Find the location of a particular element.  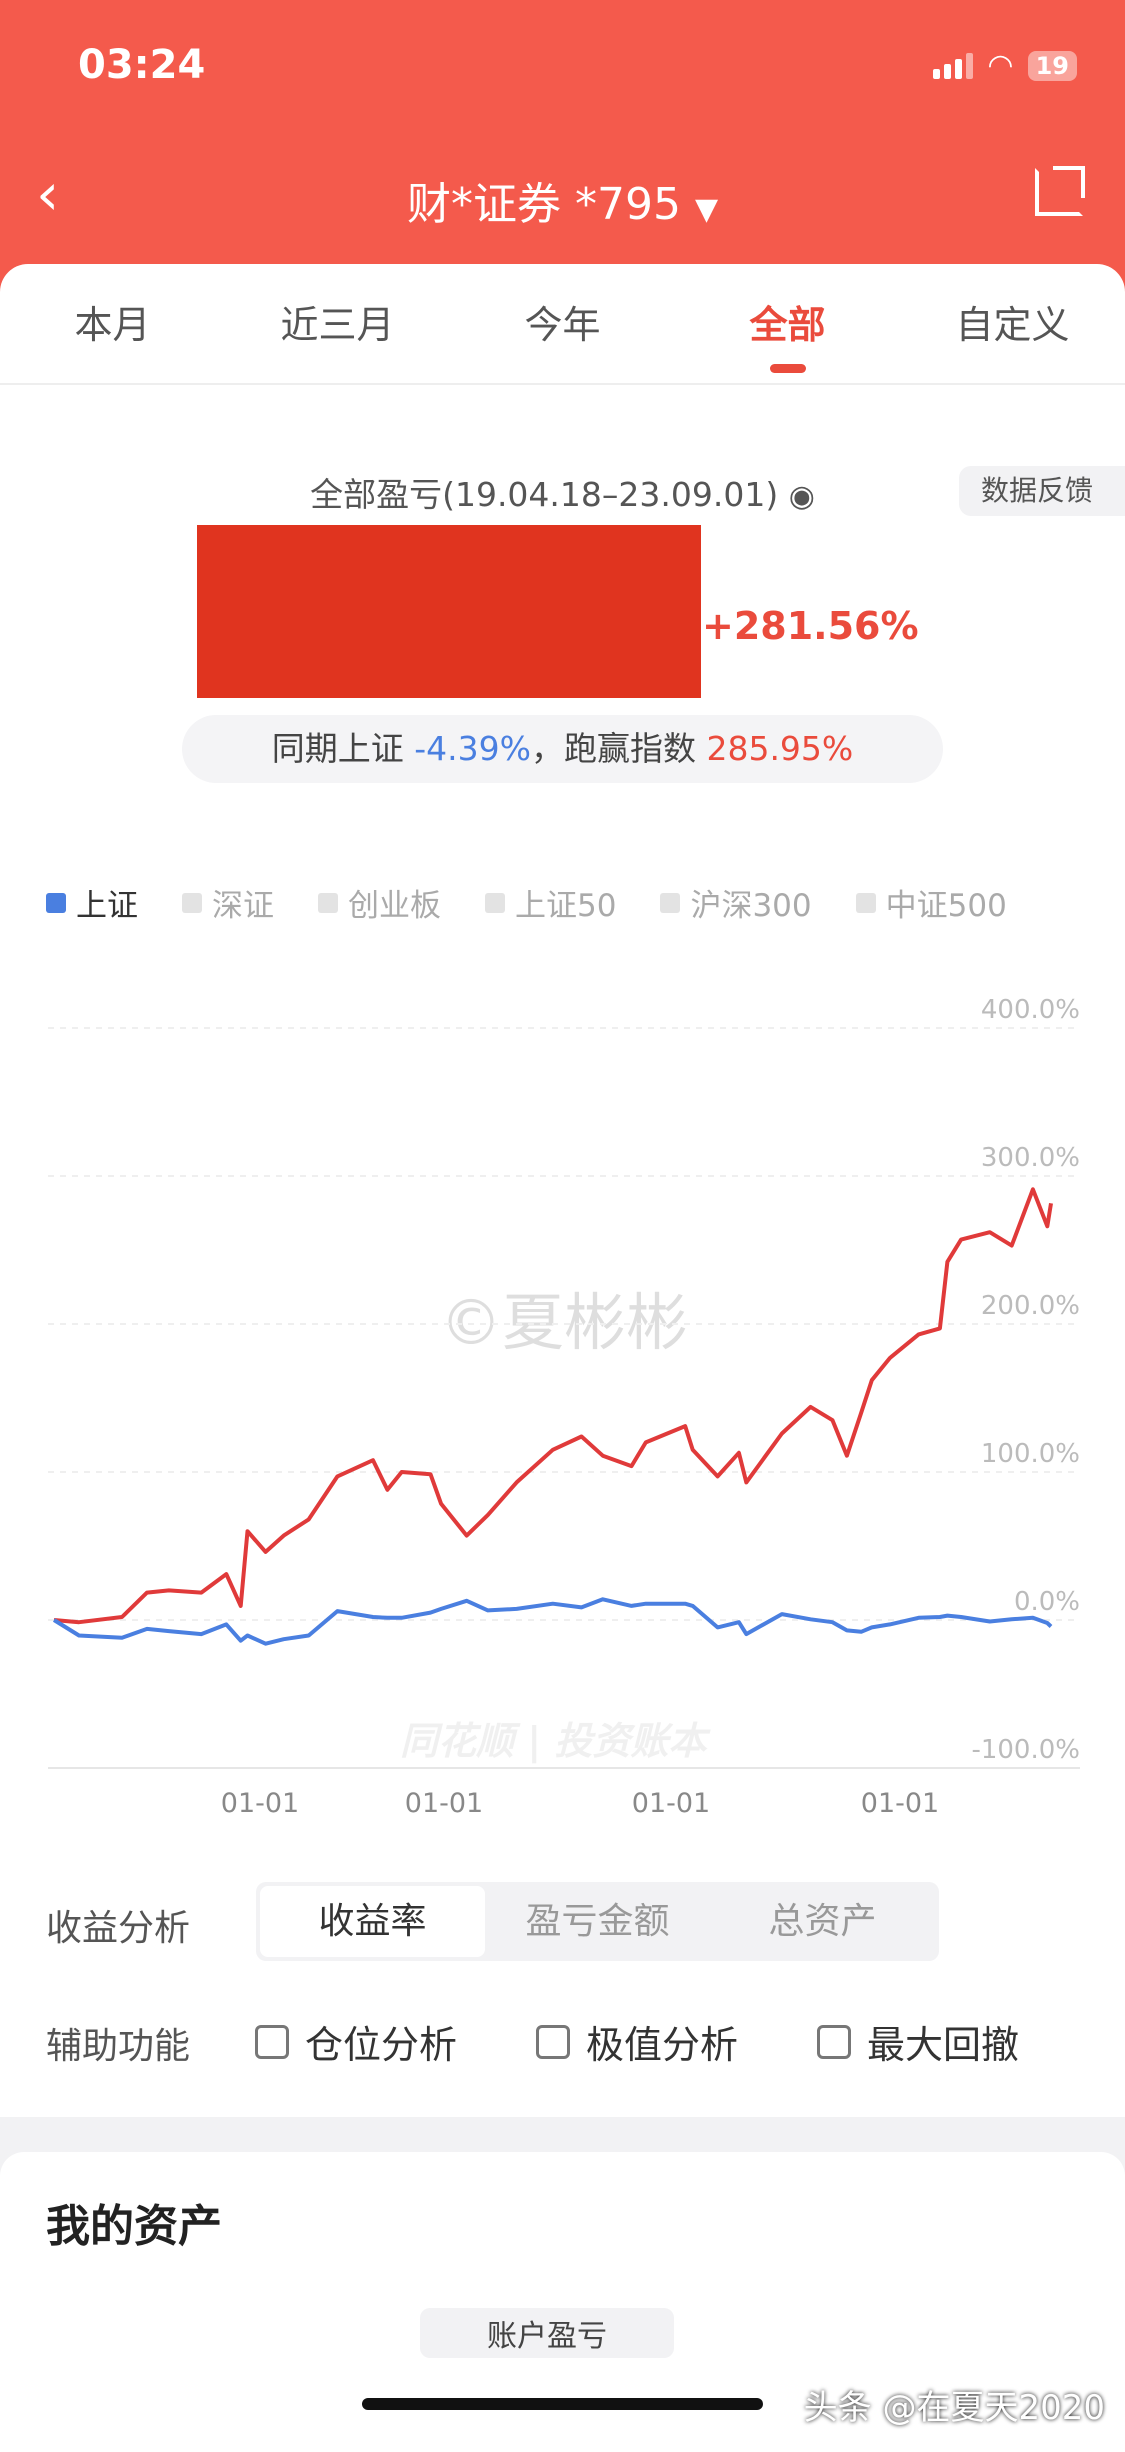

tab-all: 全部 is located at coordinates (787, 325).